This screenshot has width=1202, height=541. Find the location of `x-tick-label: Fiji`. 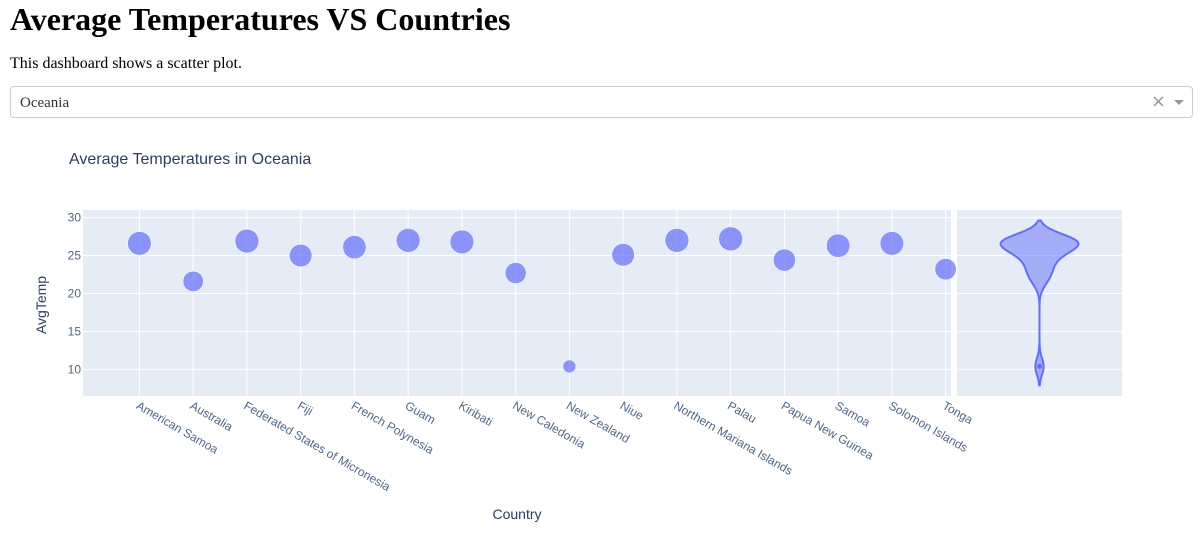

x-tick-label: Fiji is located at coordinates (305, 408).